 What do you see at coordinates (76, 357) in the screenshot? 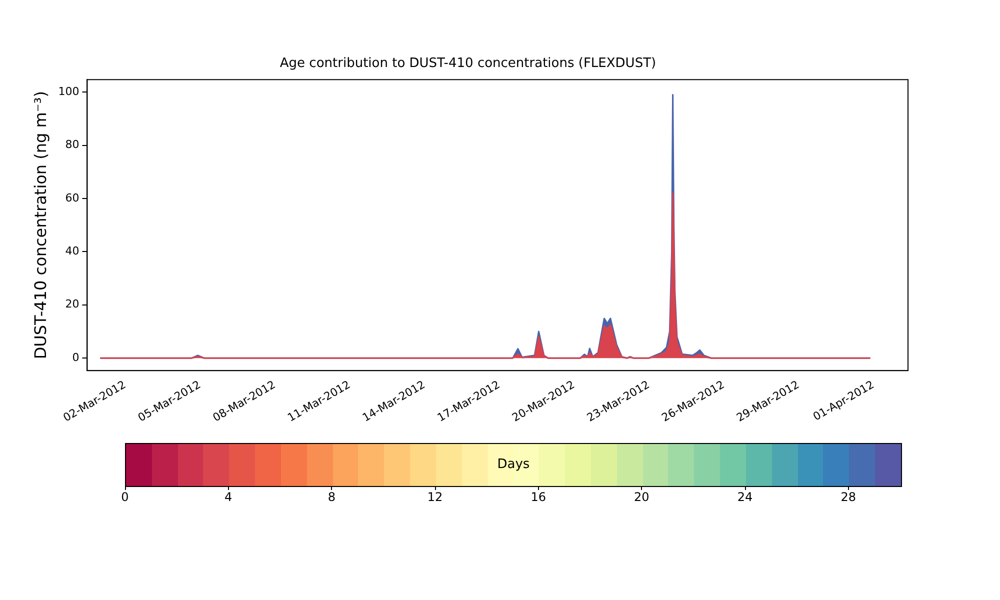
I see `y-tick-label: 0` at bounding box center [76, 357].